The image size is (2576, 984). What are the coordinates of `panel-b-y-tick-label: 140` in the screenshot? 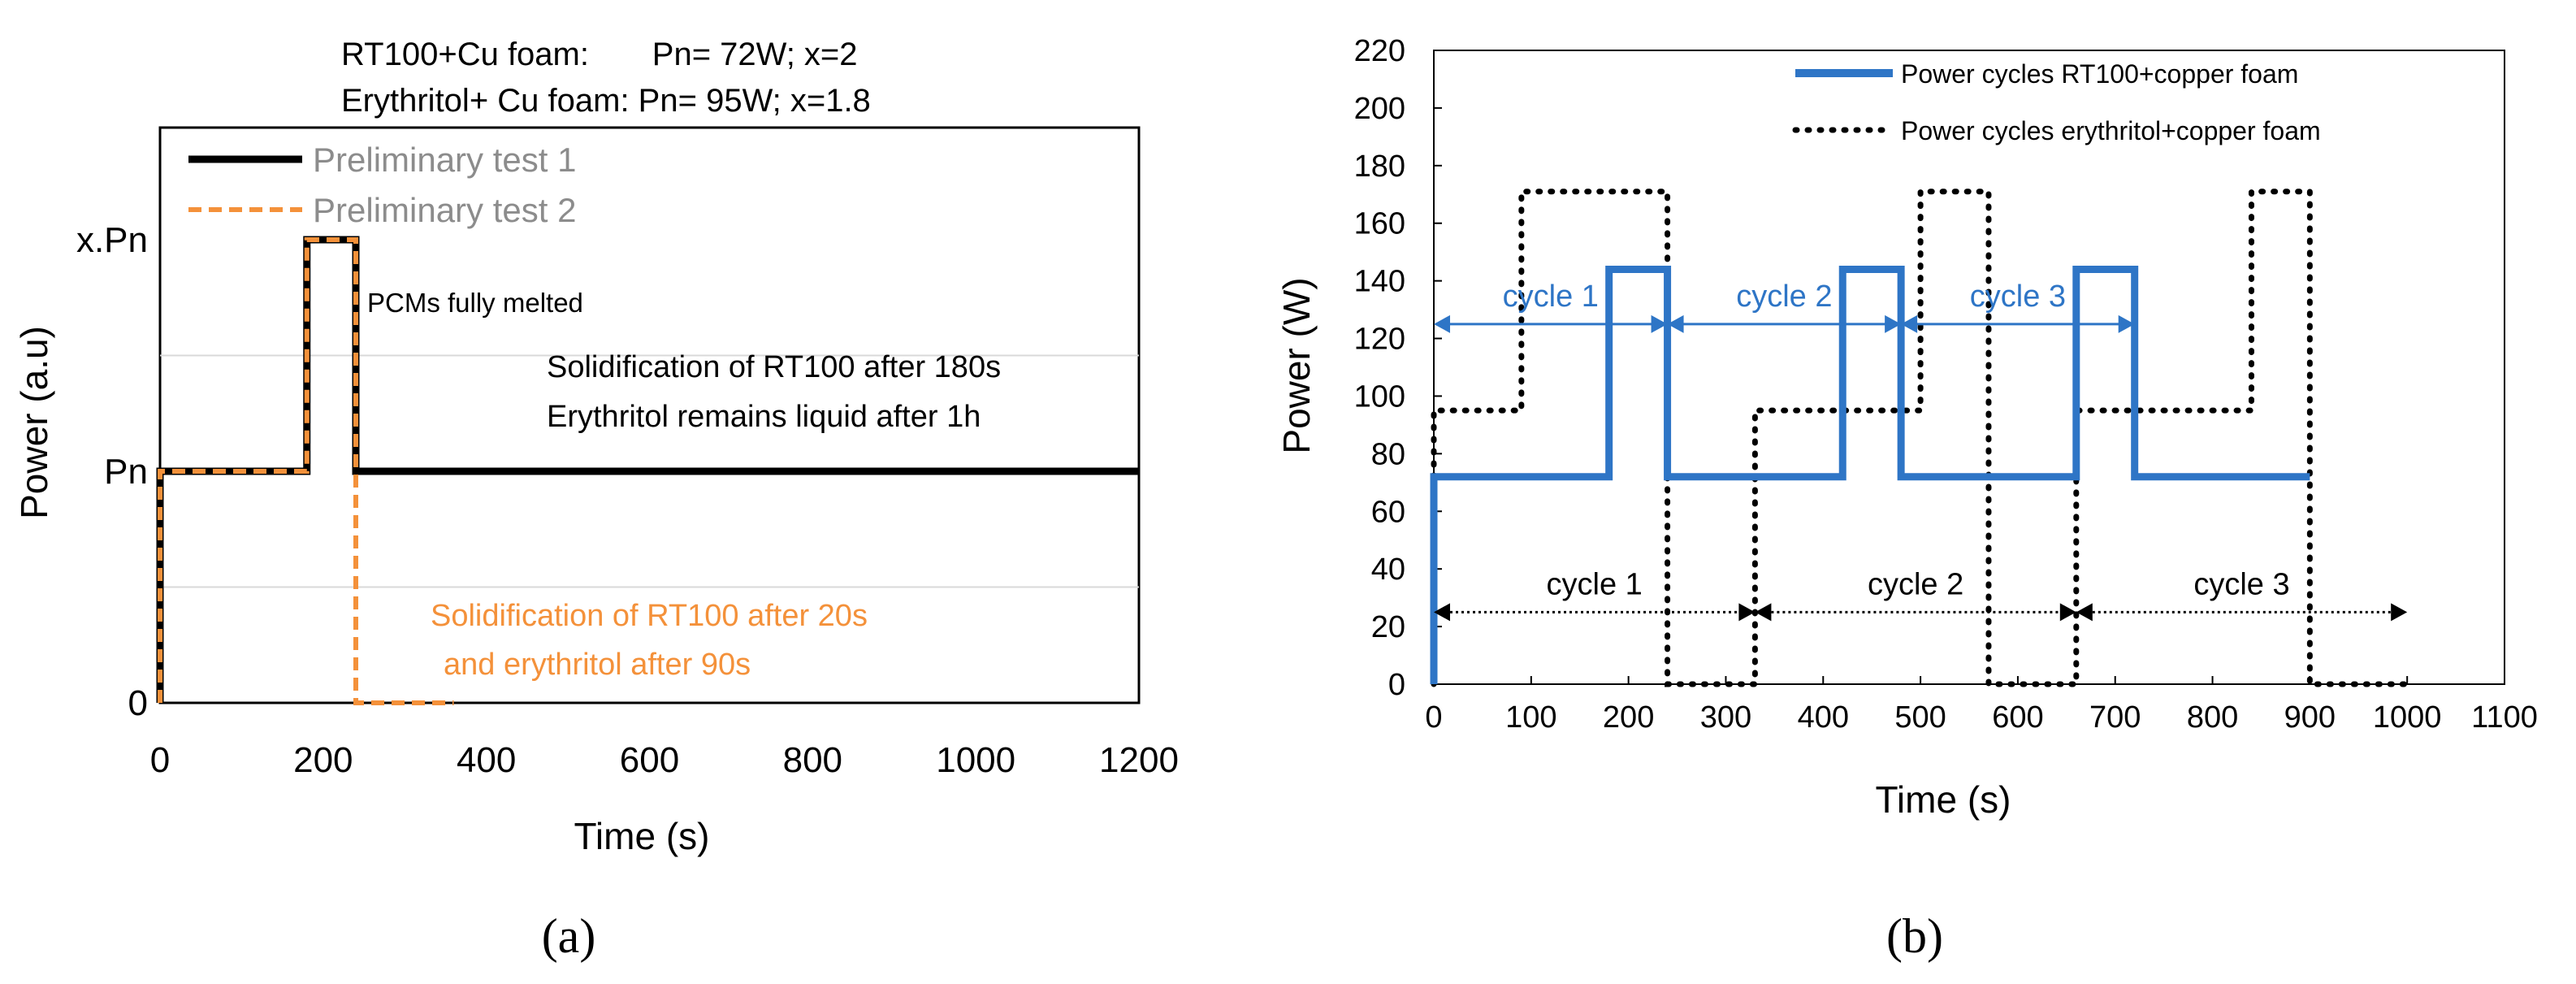 It's located at (1379, 282).